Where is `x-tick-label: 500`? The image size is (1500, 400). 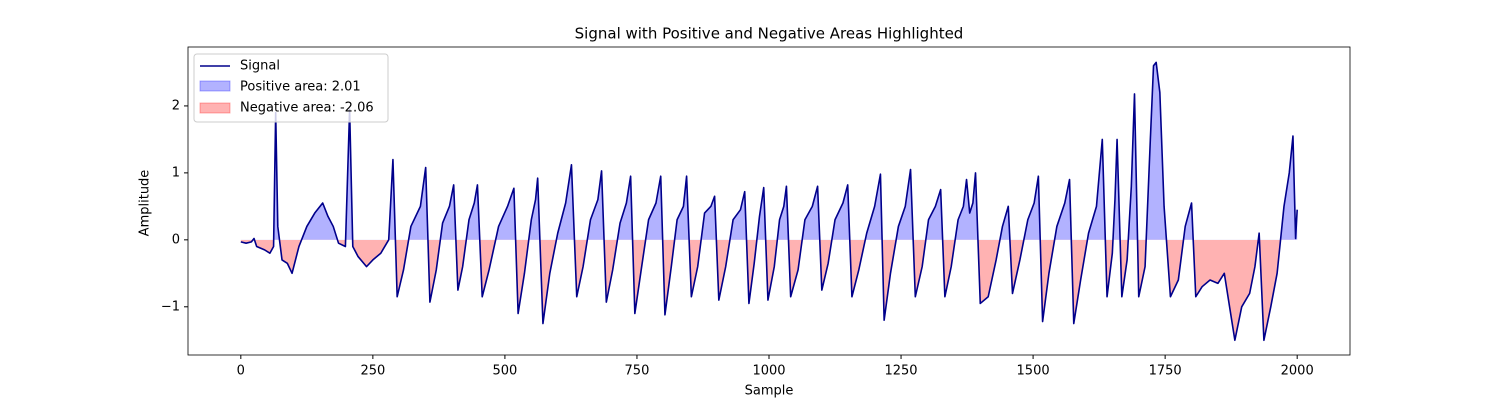 x-tick-label: 500 is located at coordinates (504, 371).